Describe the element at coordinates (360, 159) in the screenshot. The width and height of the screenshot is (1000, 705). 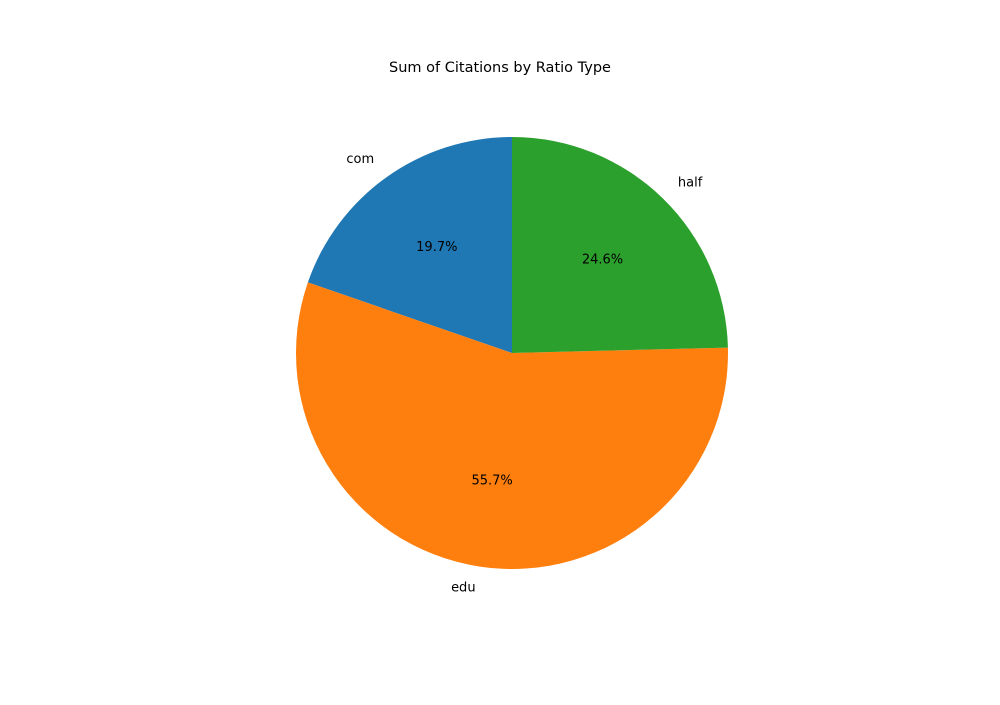
I see `slice-label-com: com` at that location.